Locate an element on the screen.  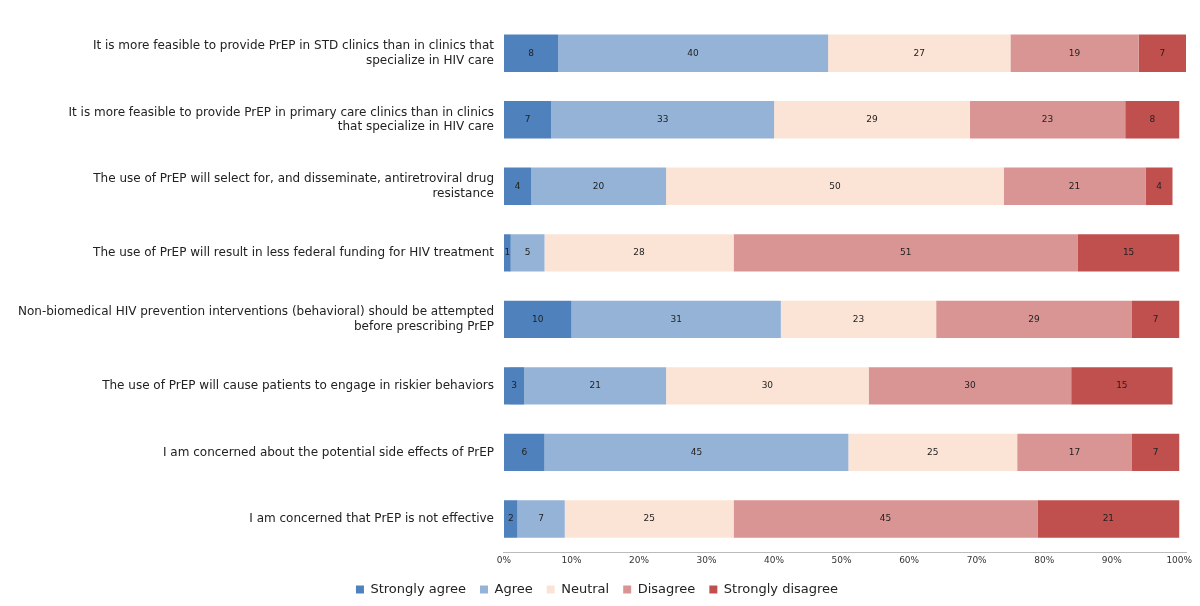
legend-label: Agree is located at coordinates (513, 588).